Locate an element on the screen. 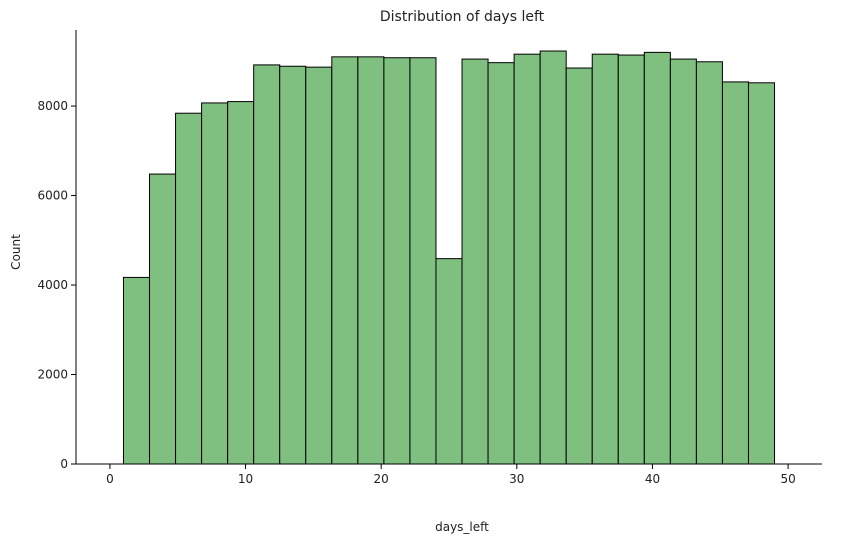 This screenshot has height=545, width=859. y-axis-ticks: 0 2000 4000 6000 8000 is located at coordinates (56, 285).